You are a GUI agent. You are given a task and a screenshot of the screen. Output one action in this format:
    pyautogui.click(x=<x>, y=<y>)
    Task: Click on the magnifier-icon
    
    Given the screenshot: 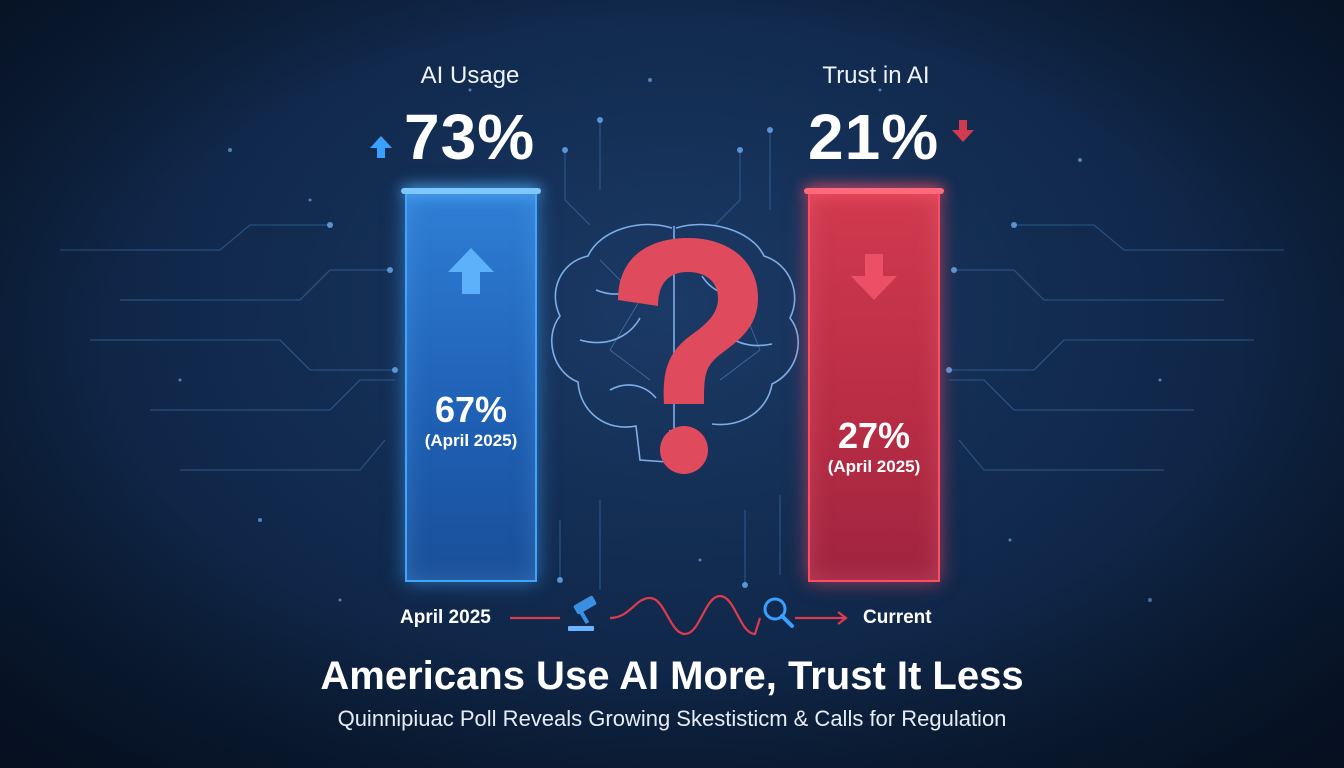 What is the action you would take?
    pyautogui.click(x=778, y=612)
    